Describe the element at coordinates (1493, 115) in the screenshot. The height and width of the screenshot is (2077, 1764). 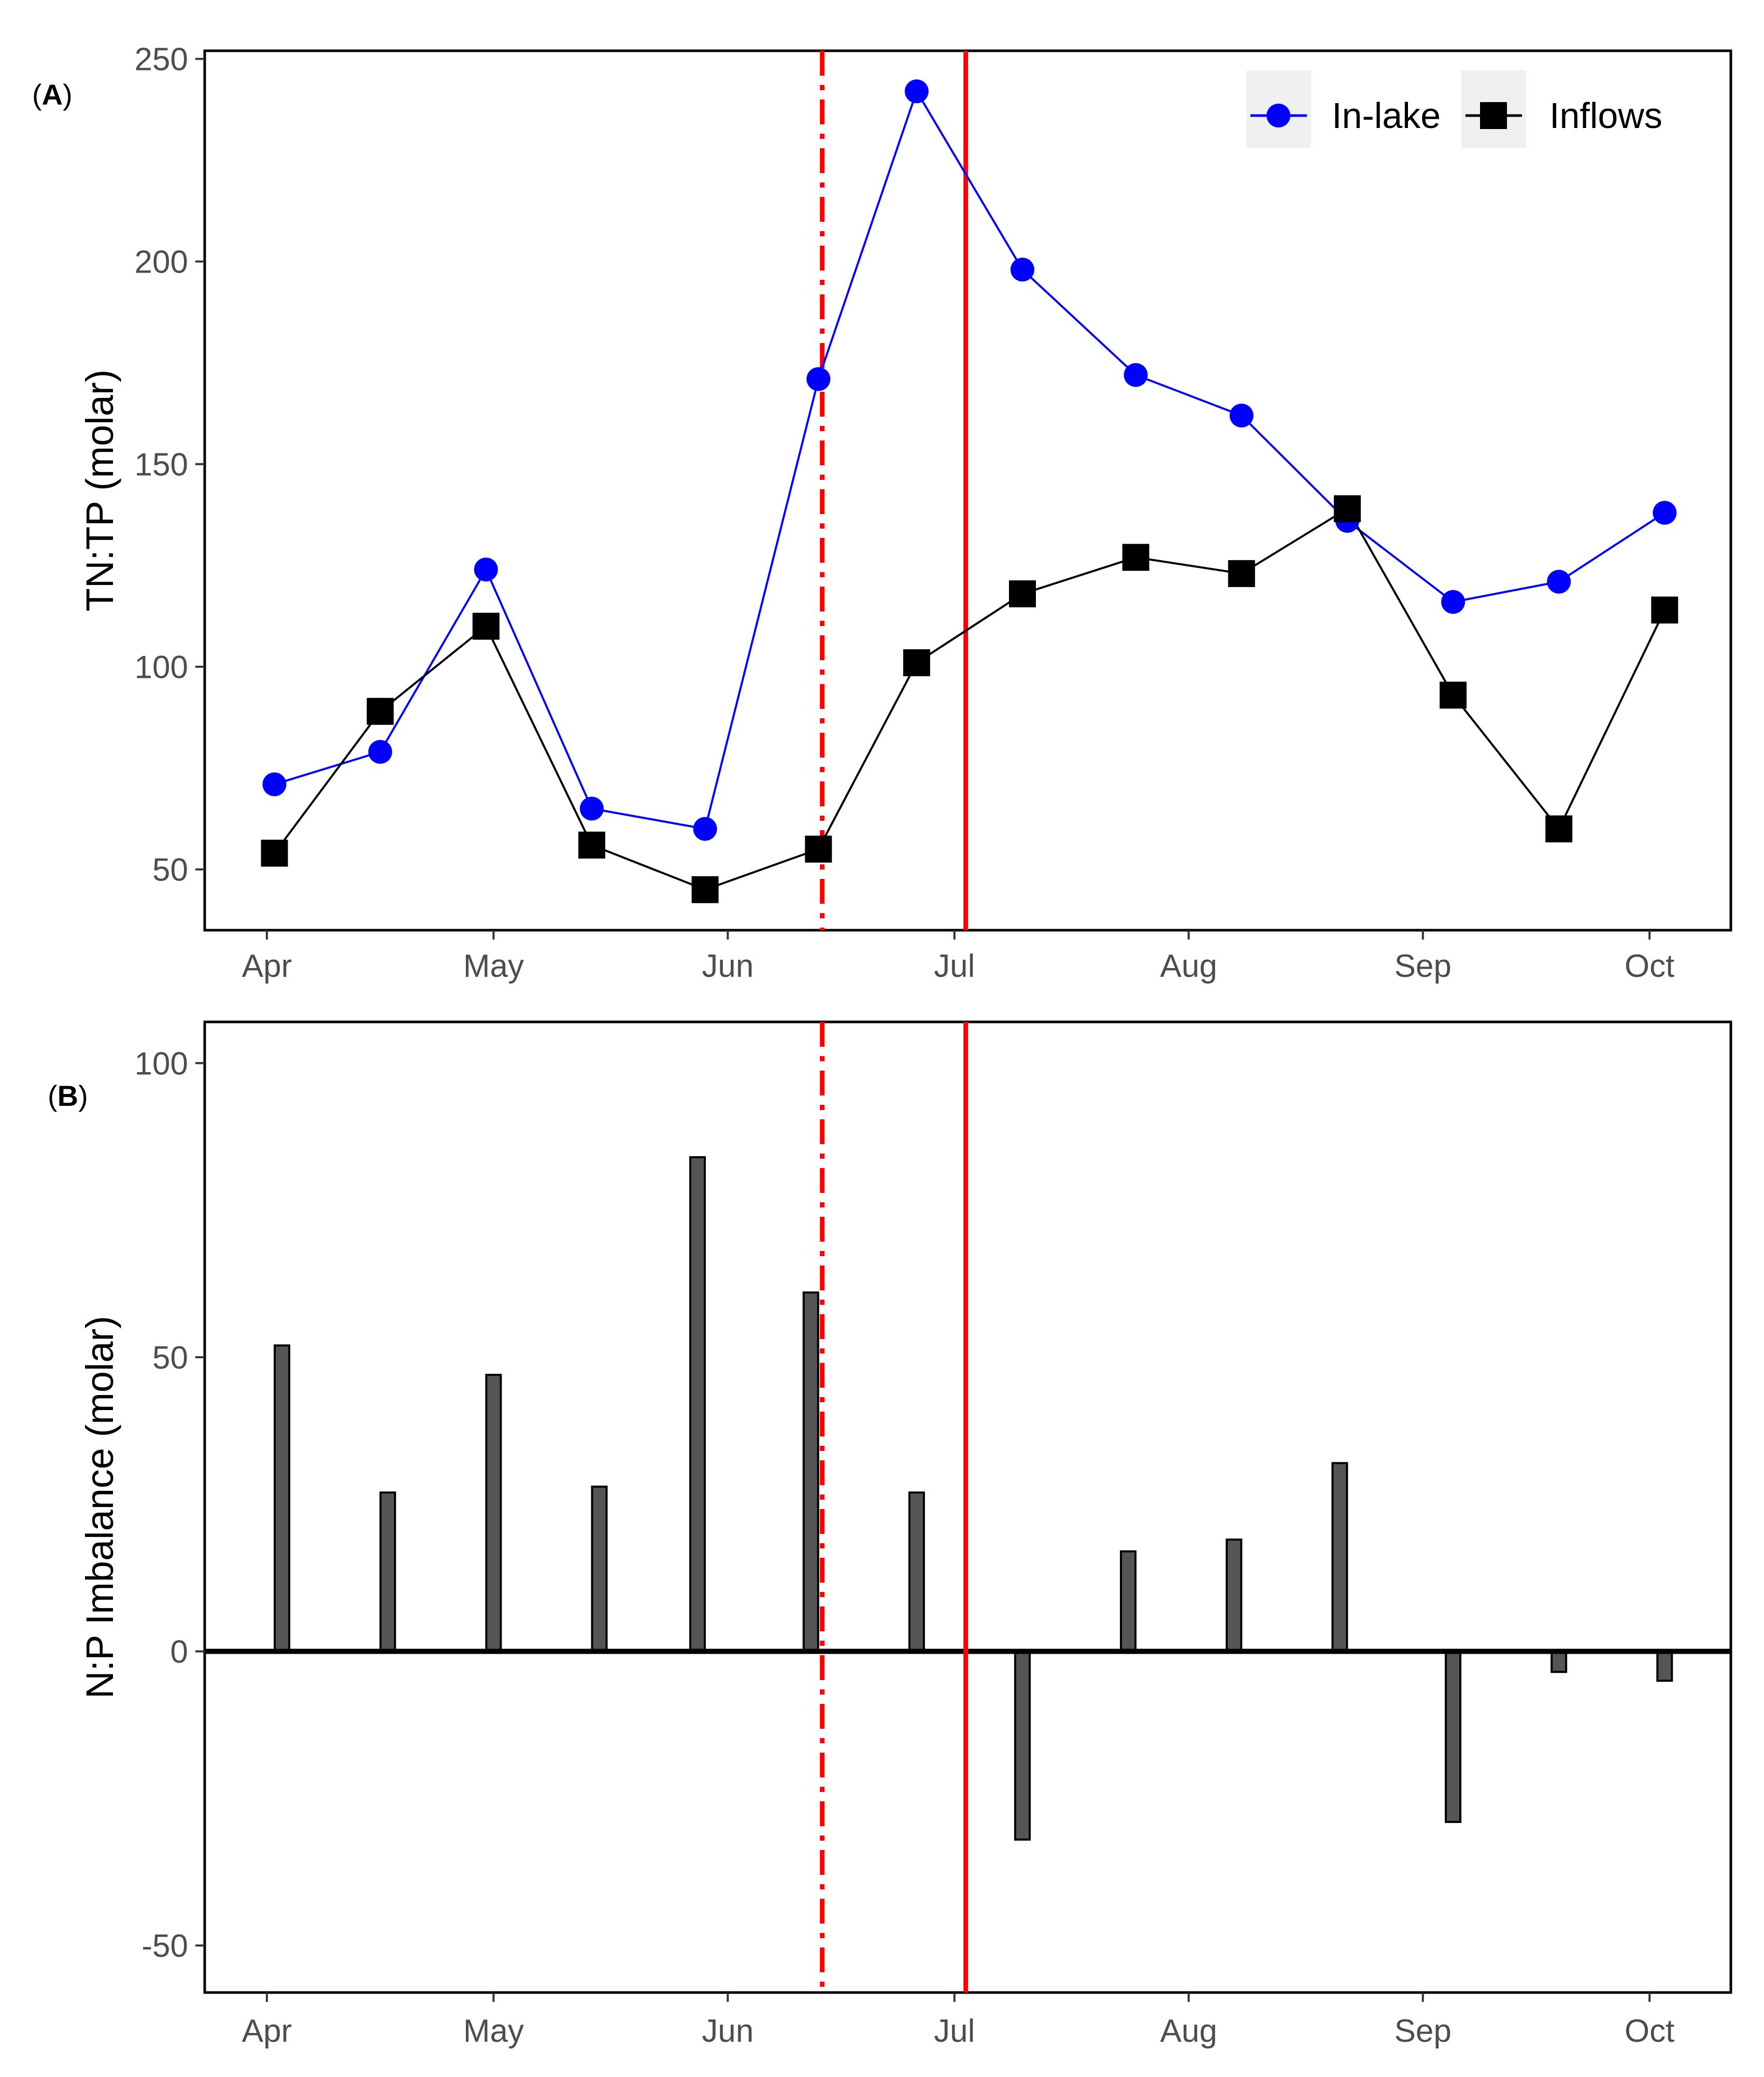
I see `legend-key-square` at that location.